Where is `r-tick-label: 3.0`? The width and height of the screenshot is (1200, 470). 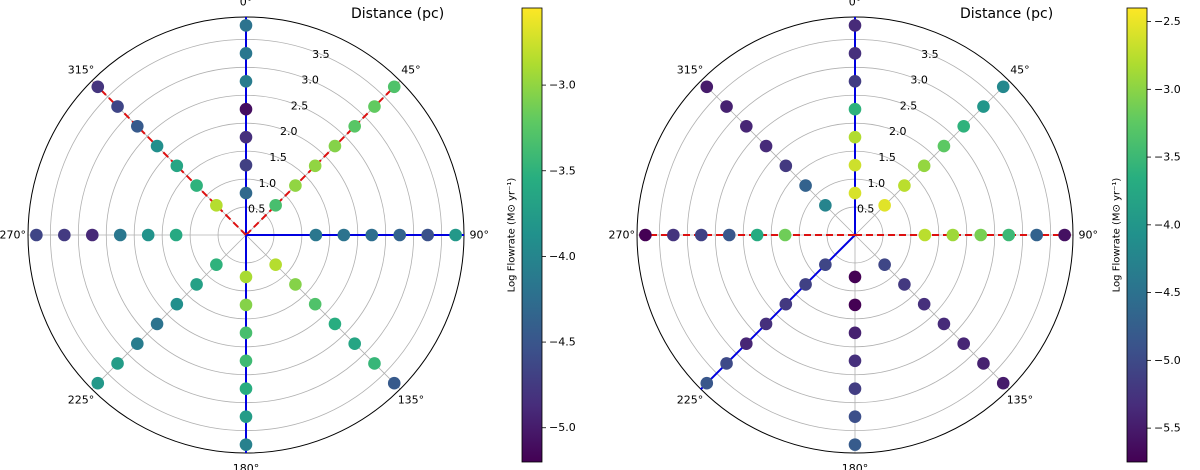
r-tick-label: 3.0 is located at coordinates (310, 80).